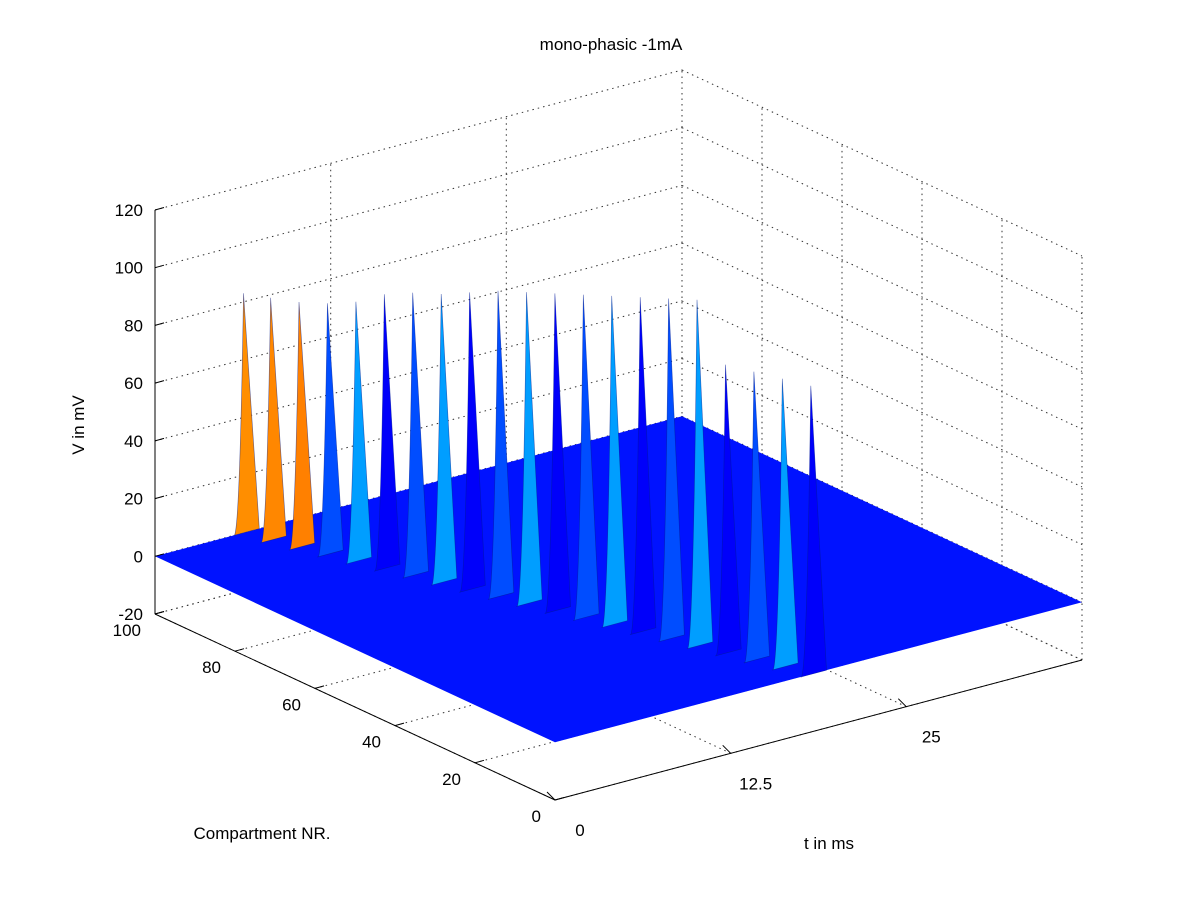 This screenshot has height=901, width=1201. I want to click on chart-title: mono-phasic -1mA, so click(611, 44).